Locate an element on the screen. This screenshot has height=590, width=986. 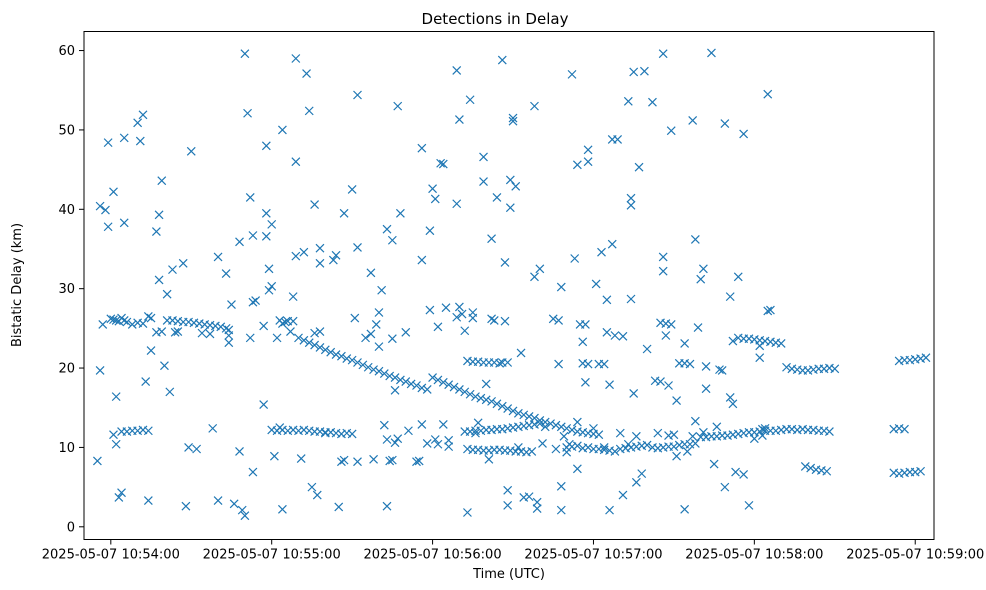
chart-title: Detections in Delay is located at coordinates (495, 19).